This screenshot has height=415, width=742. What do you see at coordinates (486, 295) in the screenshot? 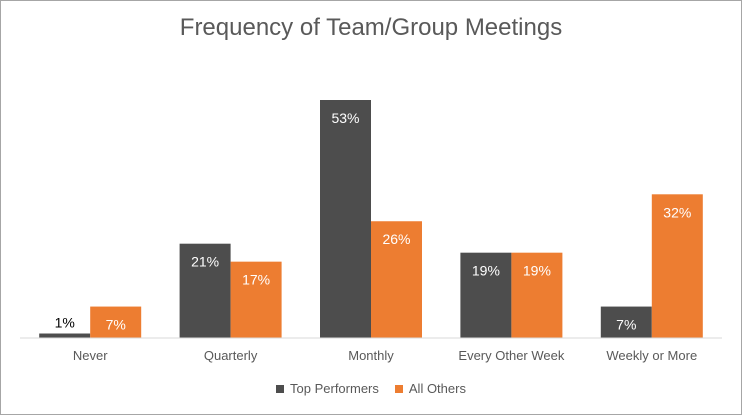
I see `bar-top-performers-every-other-week` at bounding box center [486, 295].